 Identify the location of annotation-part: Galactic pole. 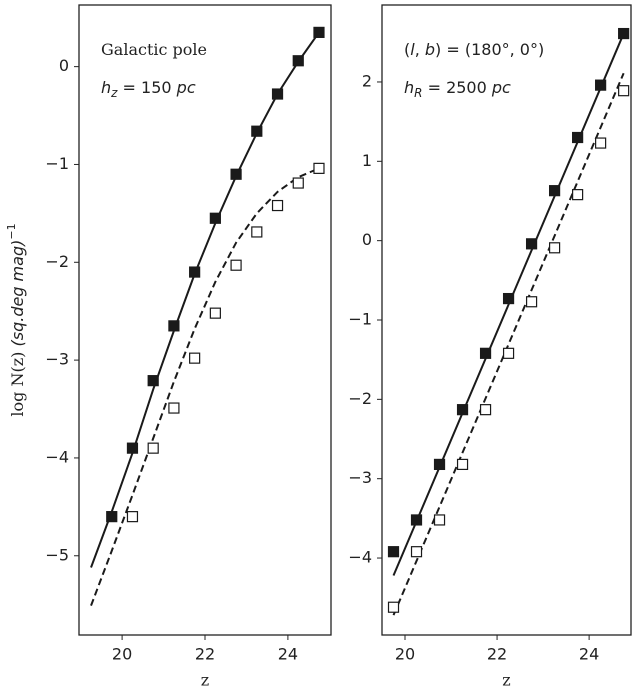
(154, 49).